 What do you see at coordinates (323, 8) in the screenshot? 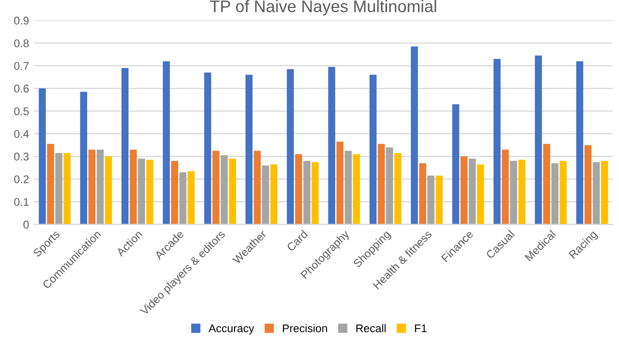
I see `chart-title: TP of Naive Nayes Multinomial` at bounding box center [323, 8].